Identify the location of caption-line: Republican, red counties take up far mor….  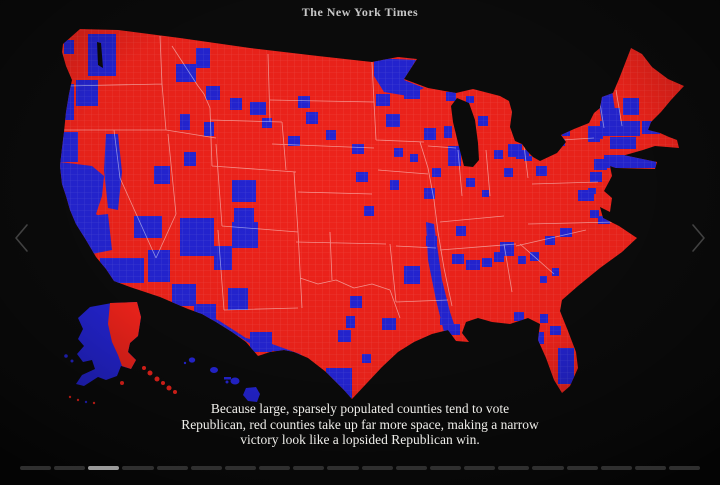
(360, 424).